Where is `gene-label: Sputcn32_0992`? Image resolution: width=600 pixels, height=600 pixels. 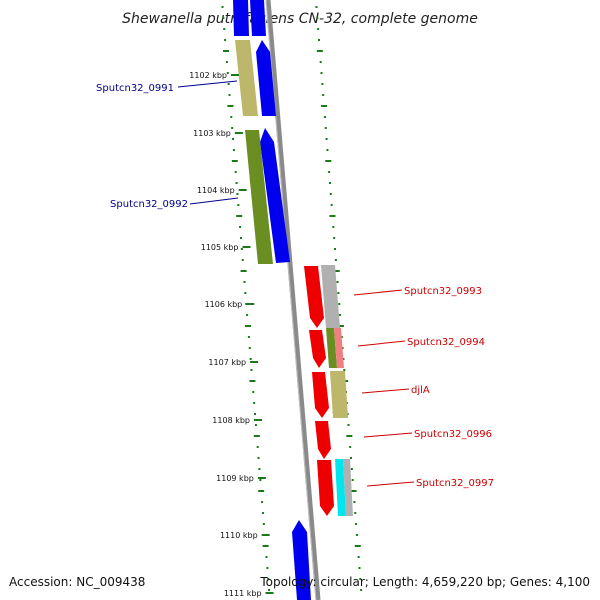 gene-label: Sputcn32_0992 is located at coordinates (149, 204).